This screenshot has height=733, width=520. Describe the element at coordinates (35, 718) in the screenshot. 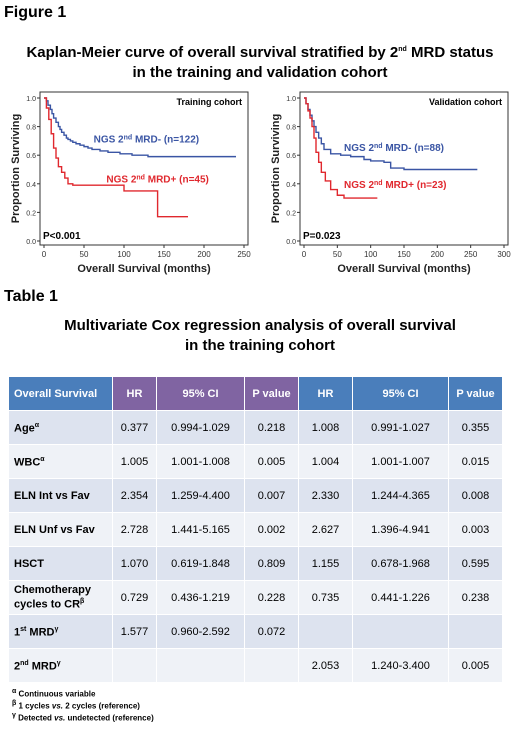

I see `footnote-gamma-text: Detected` at that location.